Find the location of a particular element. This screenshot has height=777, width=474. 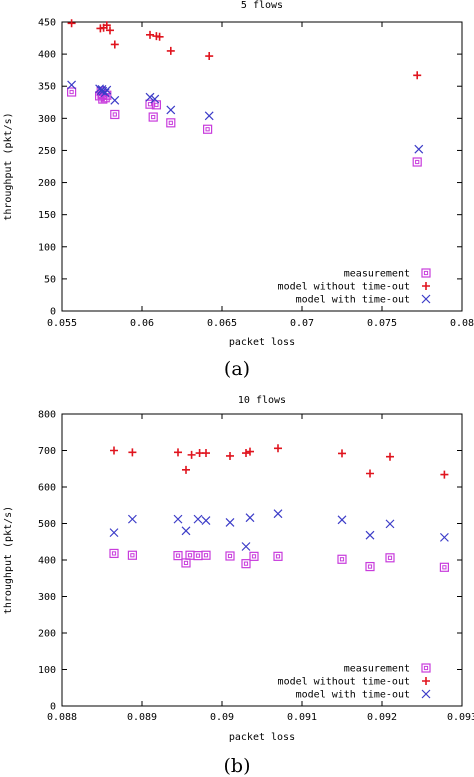

y-tick-label: 250 is located at coordinates (47, 151).